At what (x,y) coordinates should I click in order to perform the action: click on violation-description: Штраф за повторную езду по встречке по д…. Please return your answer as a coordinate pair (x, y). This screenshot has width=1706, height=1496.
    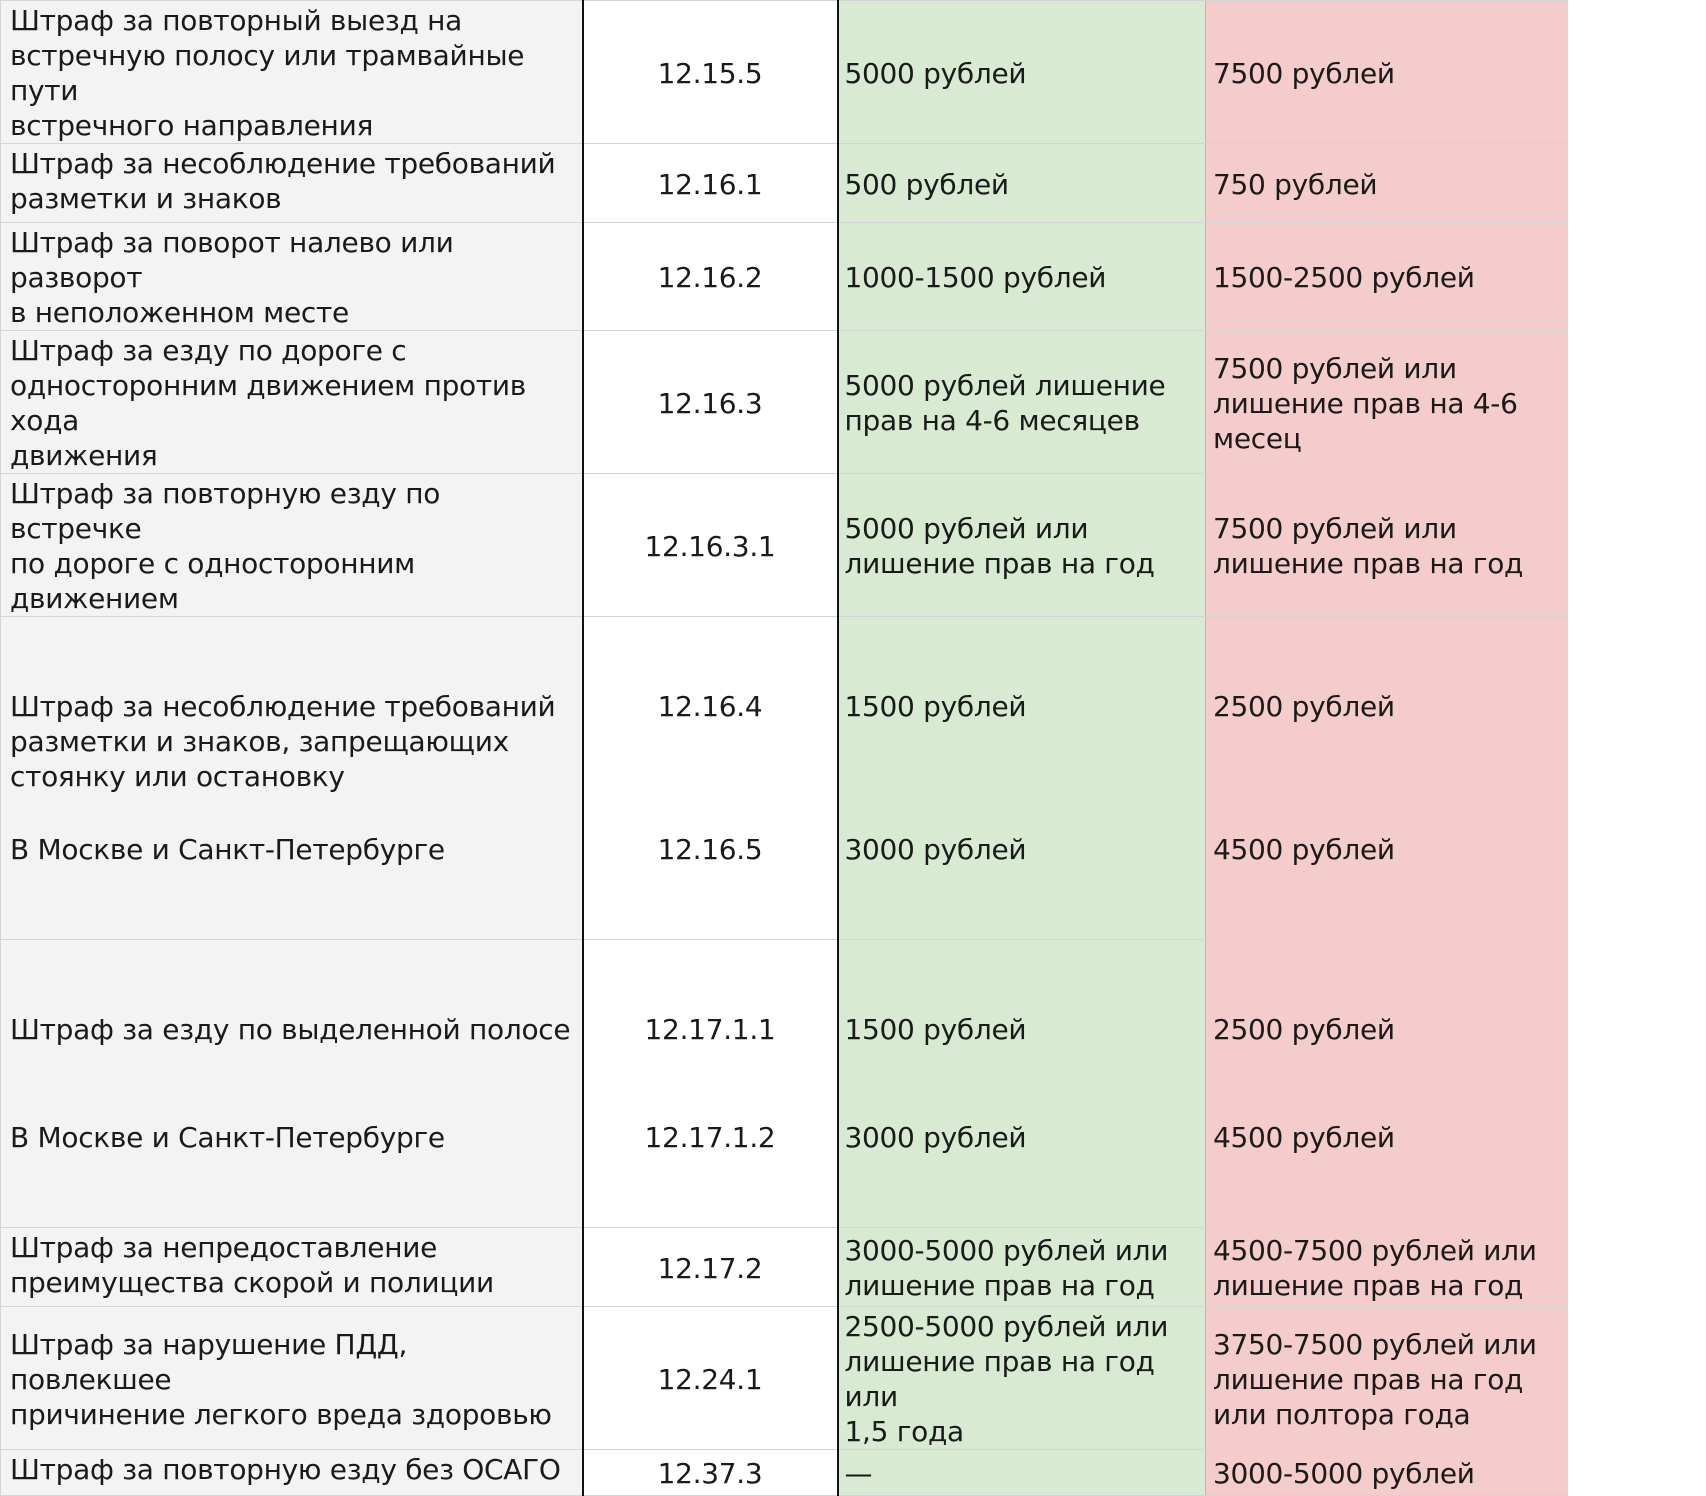
    Looking at the image, I should click on (291, 545).